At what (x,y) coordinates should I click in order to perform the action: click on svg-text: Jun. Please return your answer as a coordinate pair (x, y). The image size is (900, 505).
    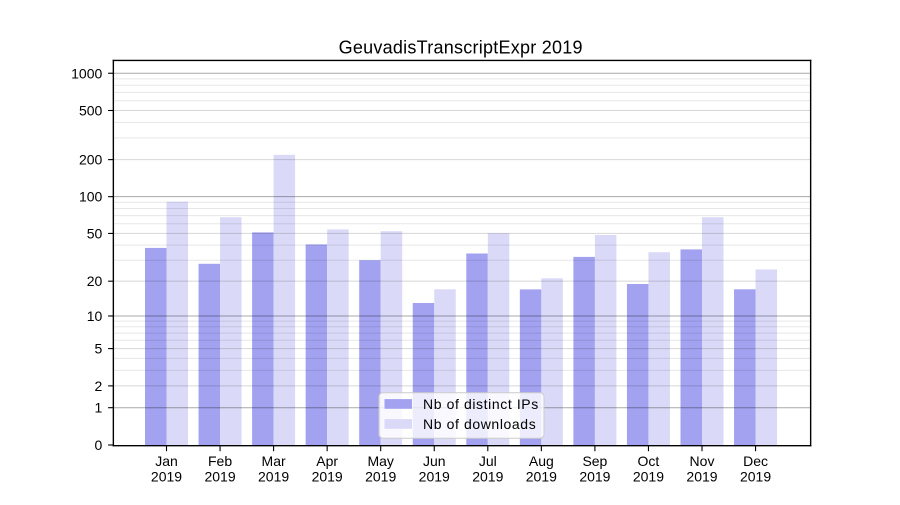
    Looking at the image, I should click on (434, 461).